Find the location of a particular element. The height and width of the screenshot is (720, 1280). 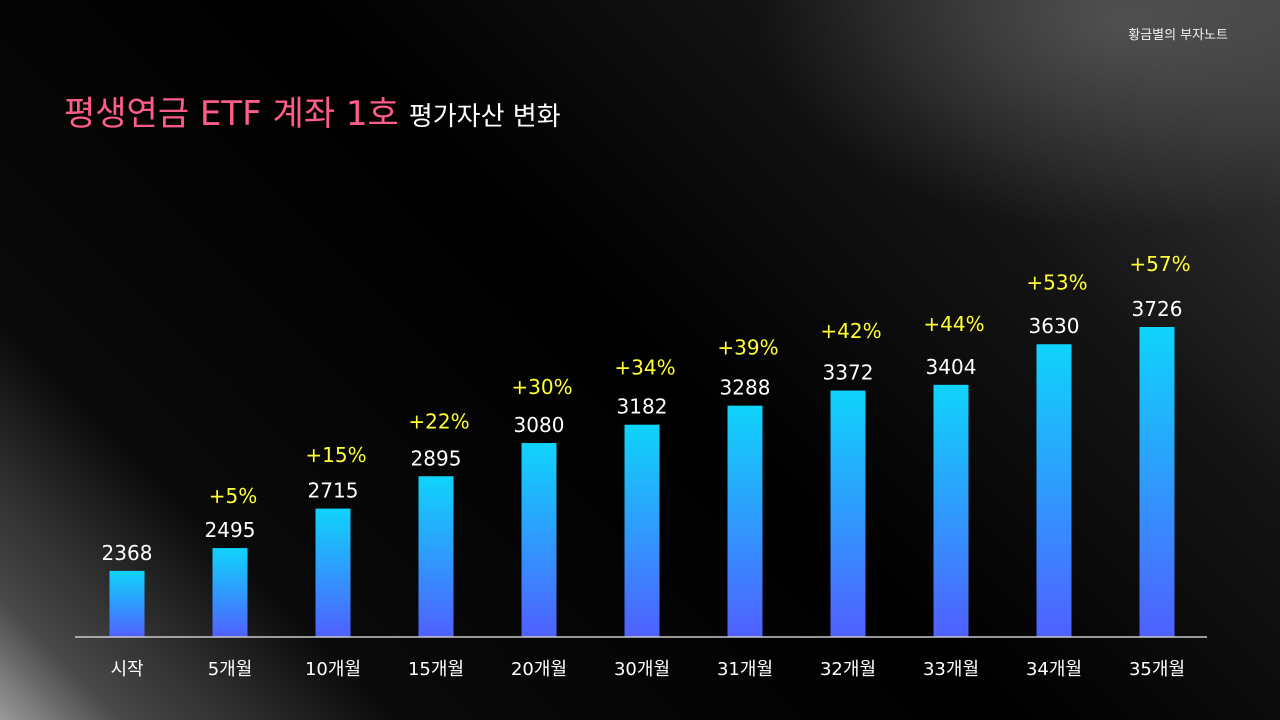

bar-value-label: 3404 is located at coordinates (951, 367).